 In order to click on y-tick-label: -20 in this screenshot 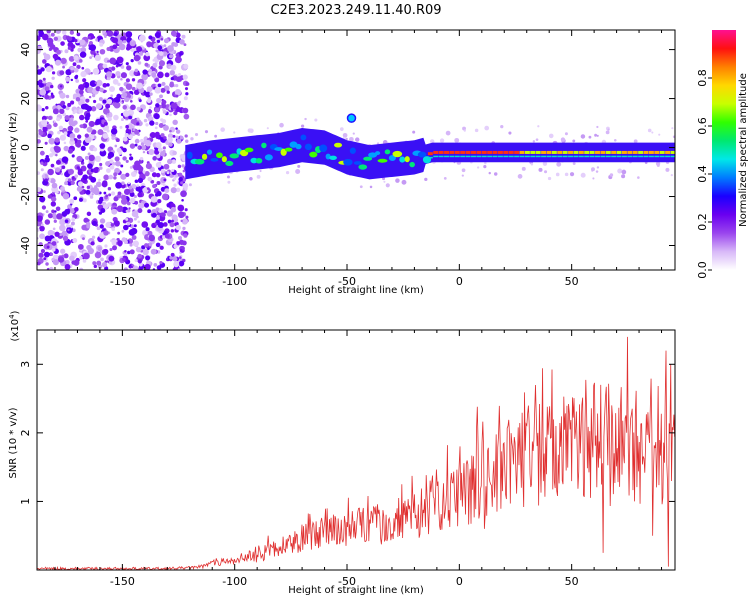, I will do `click(25, 197)`.